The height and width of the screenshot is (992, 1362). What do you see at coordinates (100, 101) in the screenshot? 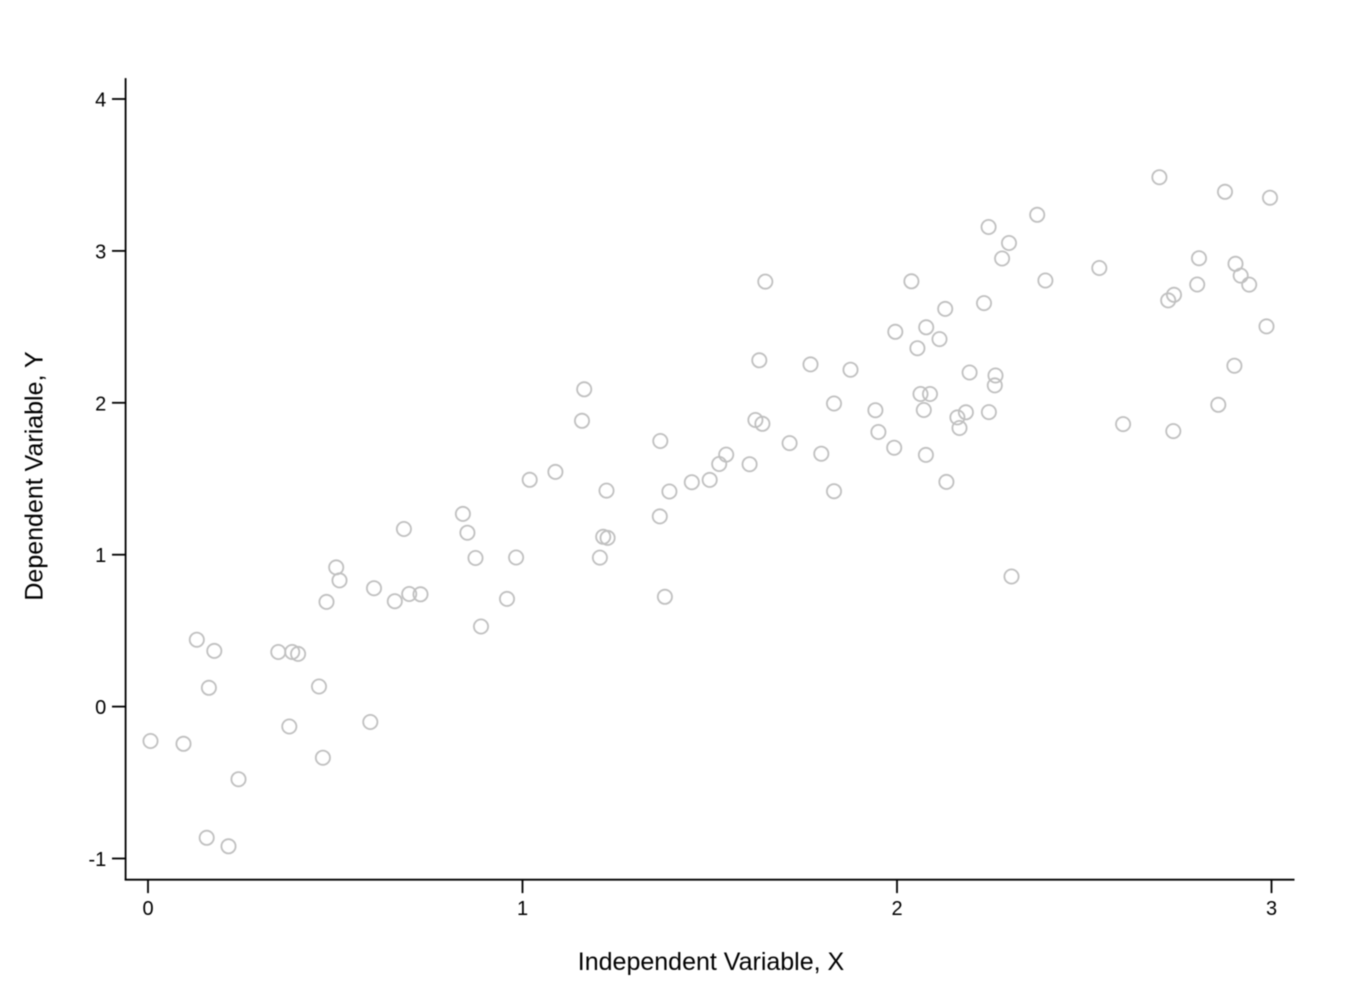
I see `svg-text: 4` at bounding box center [100, 101].